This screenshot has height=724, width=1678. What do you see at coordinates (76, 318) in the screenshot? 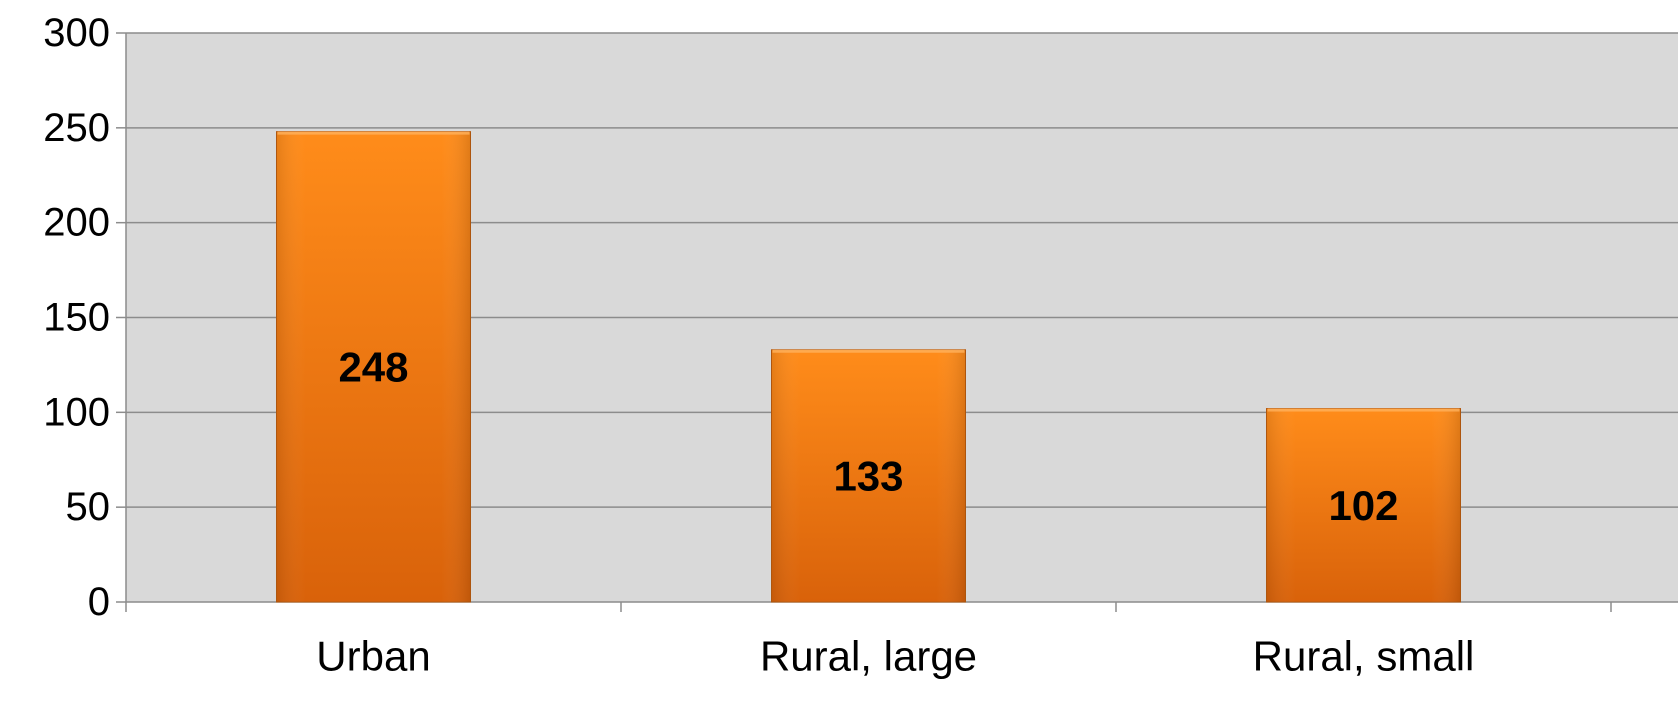
I see `y-tick-label: 150` at bounding box center [76, 318].